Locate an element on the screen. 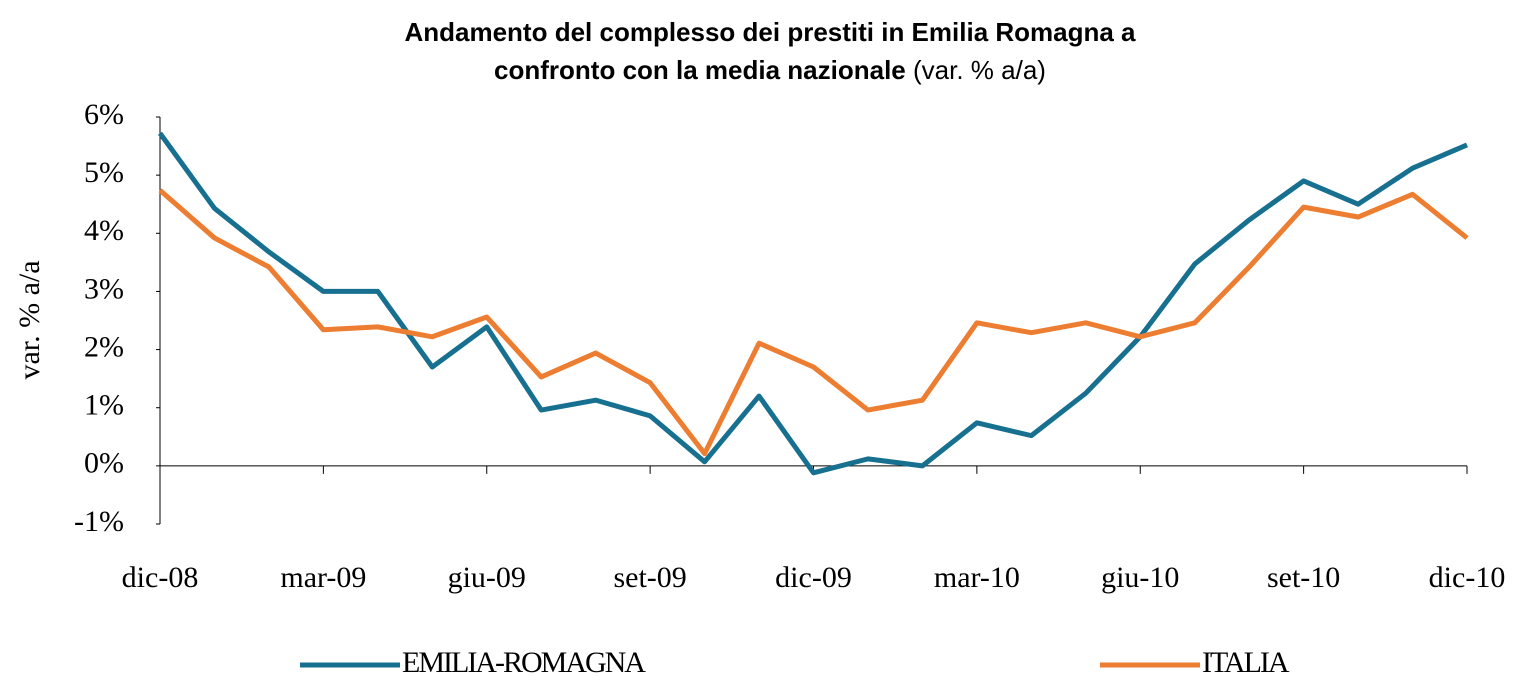 This screenshot has height=685, width=1516. x-tick-label: set-10 is located at coordinates (1303, 577).